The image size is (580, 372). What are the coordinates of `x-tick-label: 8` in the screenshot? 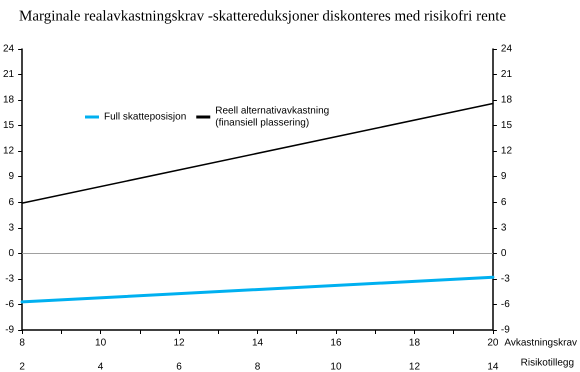 It's located at (22, 343).